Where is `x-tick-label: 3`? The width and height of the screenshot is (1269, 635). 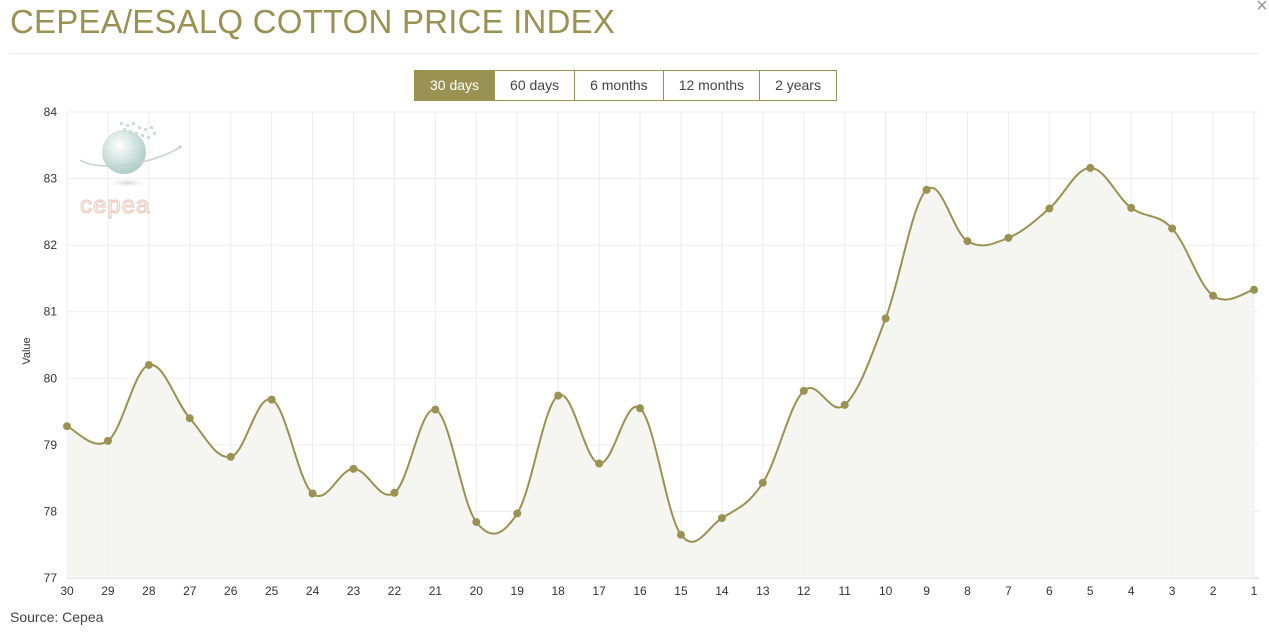
x-tick-label: 3 is located at coordinates (1172, 591).